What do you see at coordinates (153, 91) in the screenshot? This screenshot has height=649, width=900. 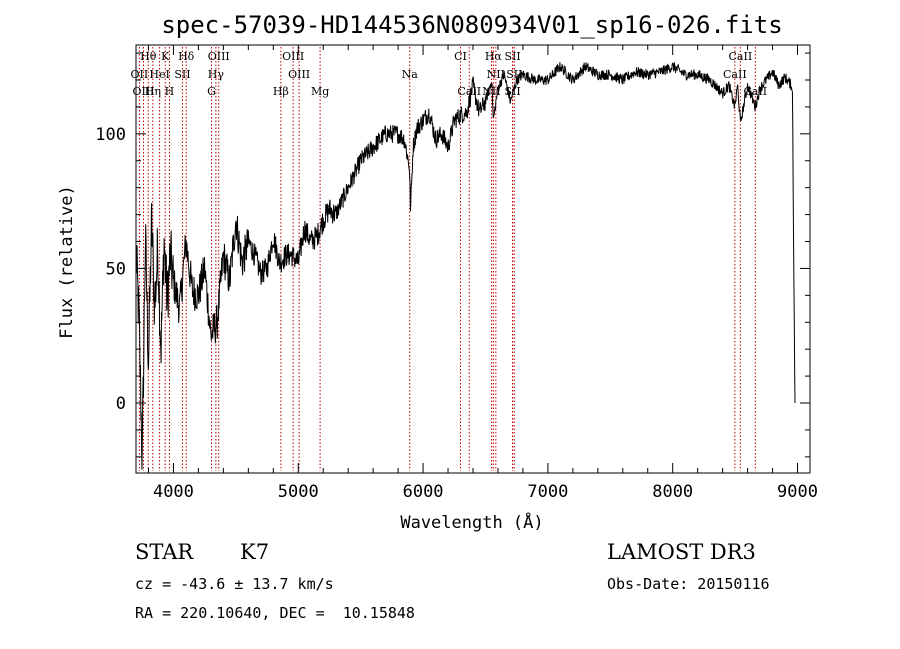 I see `line-label-19: Hη` at bounding box center [153, 91].